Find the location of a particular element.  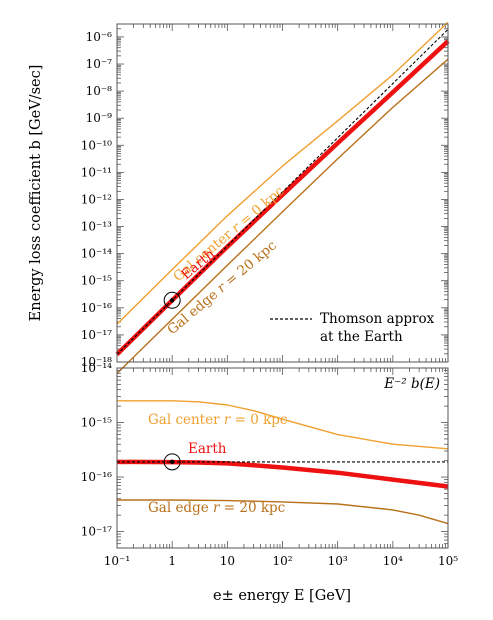

bottom-series is located at coordinates (282, 462).